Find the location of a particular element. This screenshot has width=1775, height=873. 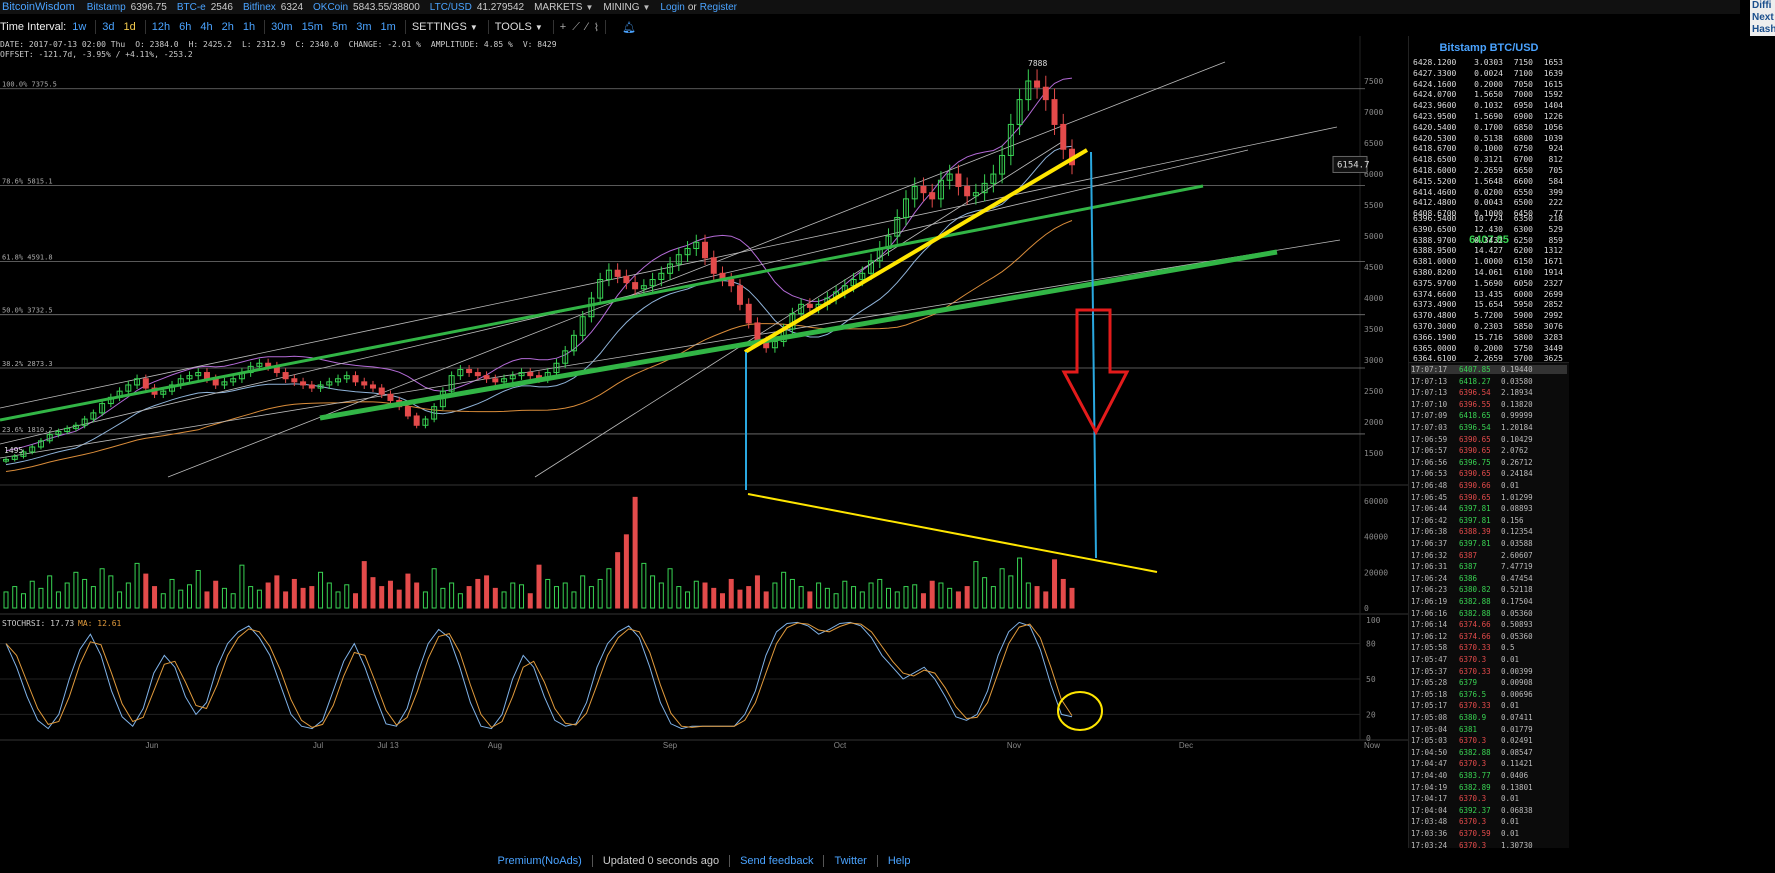

price-tick-label: 5500 is located at coordinates (1373, 205).